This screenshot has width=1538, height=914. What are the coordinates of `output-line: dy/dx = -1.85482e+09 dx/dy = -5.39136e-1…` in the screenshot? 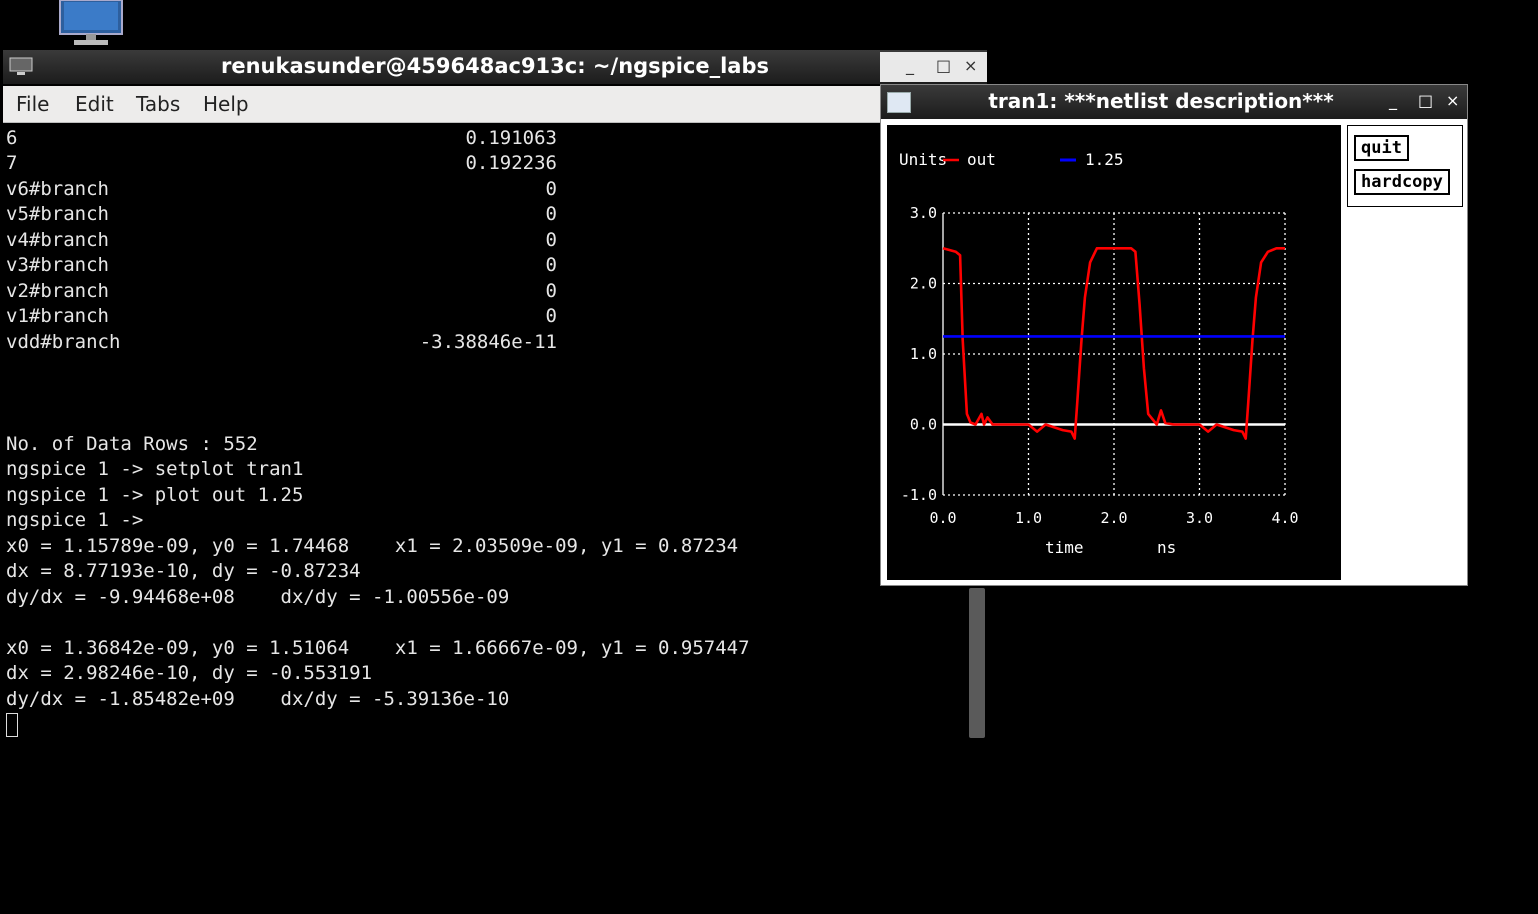 It's located at (258, 699).